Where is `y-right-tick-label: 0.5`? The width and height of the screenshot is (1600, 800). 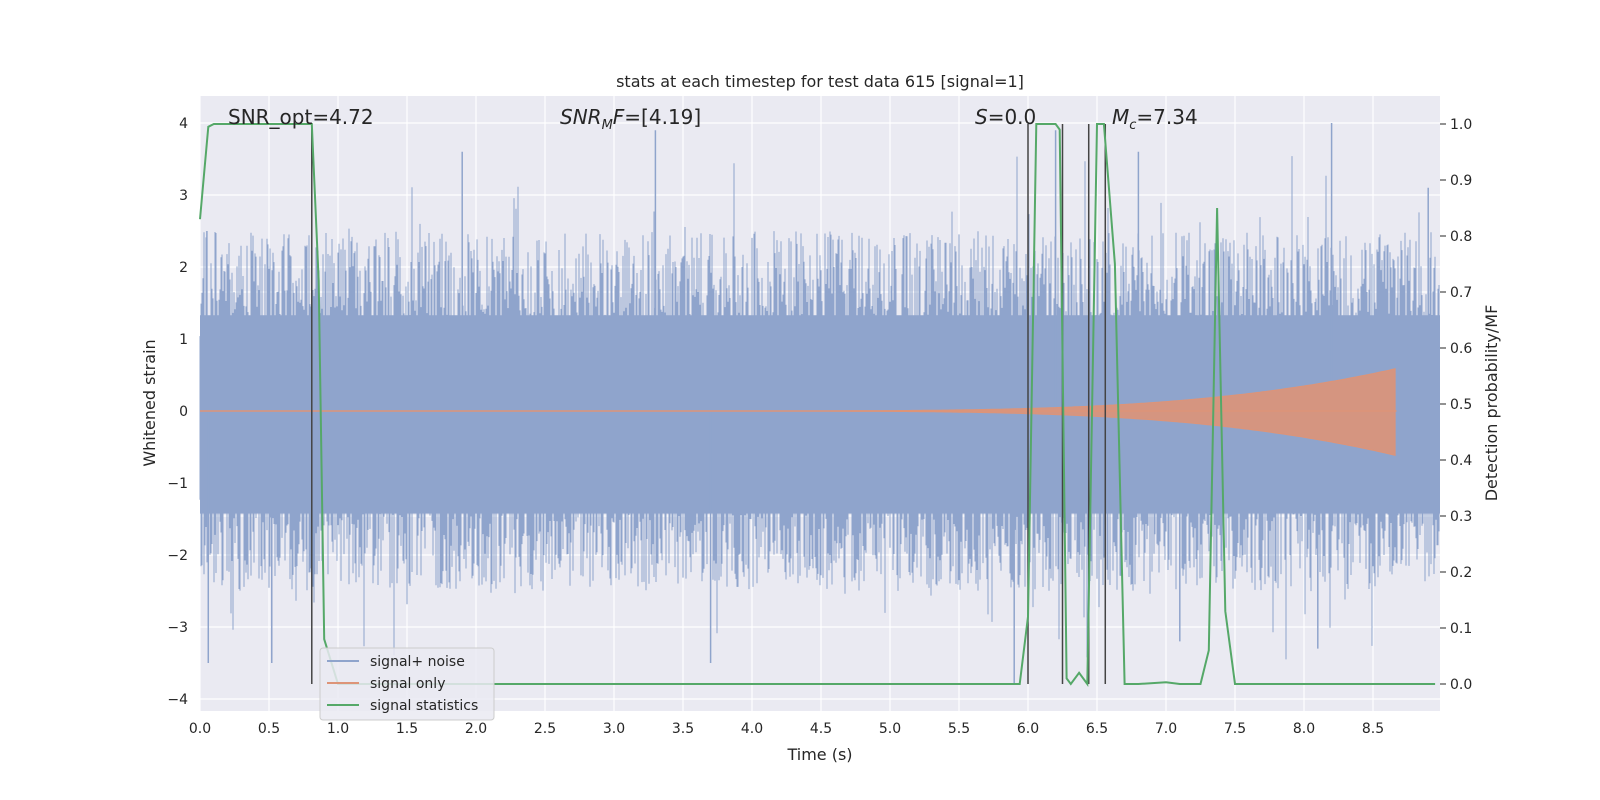 y-right-tick-label: 0.5 is located at coordinates (1461, 405).